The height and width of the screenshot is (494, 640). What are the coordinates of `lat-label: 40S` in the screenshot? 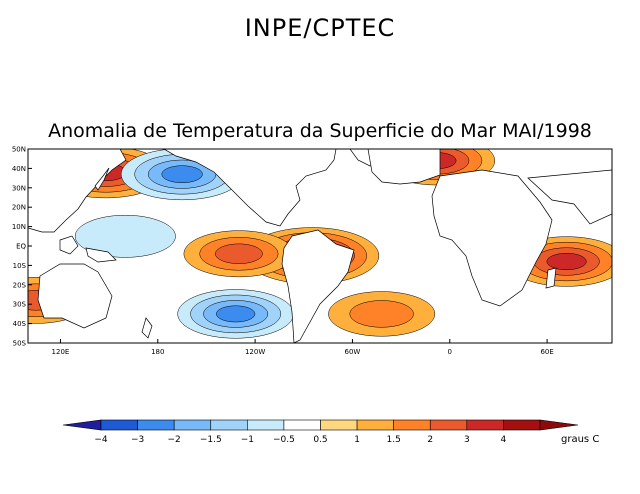 It's located at (20, 324).